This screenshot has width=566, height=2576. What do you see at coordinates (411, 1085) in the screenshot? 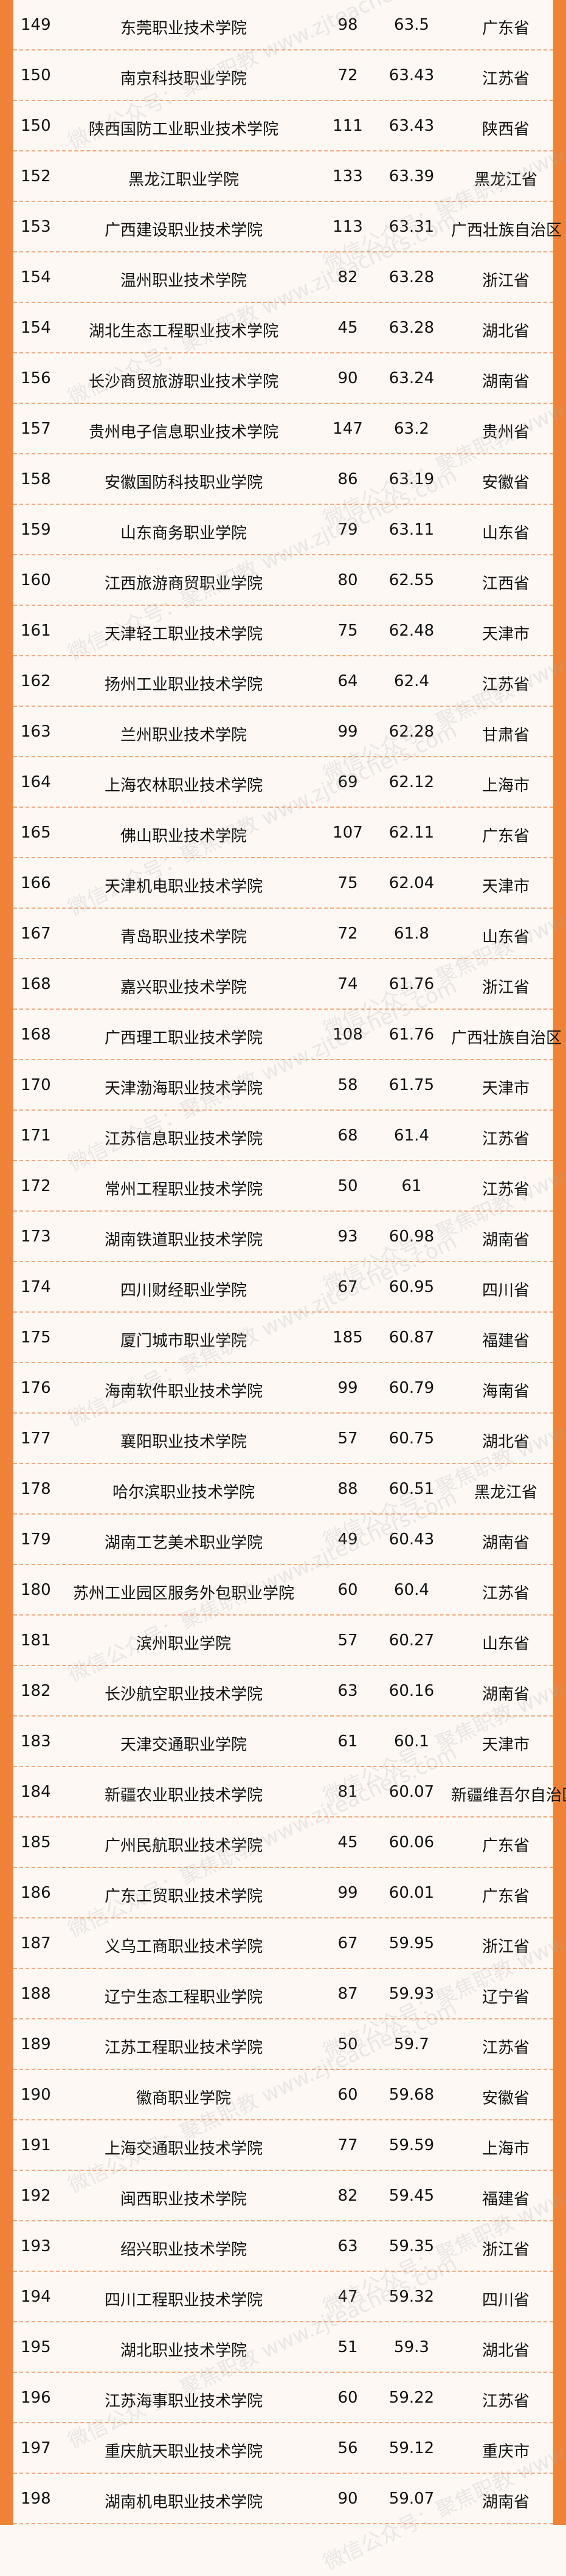
I see `score-cell: 61.75` at bounding box center [411, 1085].